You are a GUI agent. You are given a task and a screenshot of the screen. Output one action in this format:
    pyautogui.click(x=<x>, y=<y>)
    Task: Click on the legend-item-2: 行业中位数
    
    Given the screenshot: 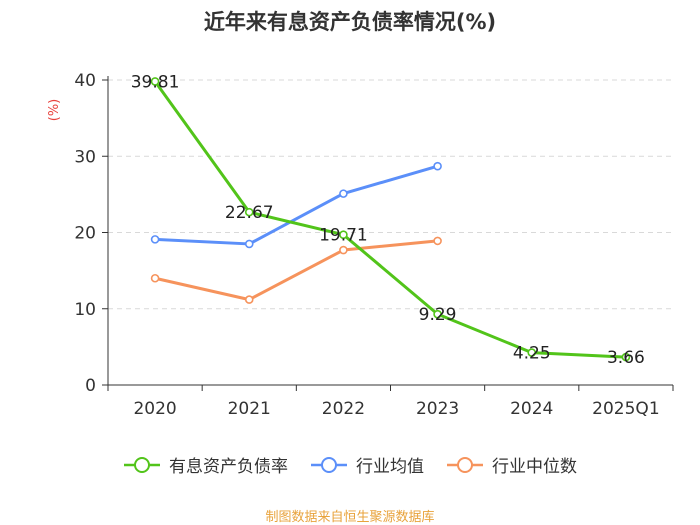 What is the action you would take?
    pyautogui.click(x=511, y=464)
    